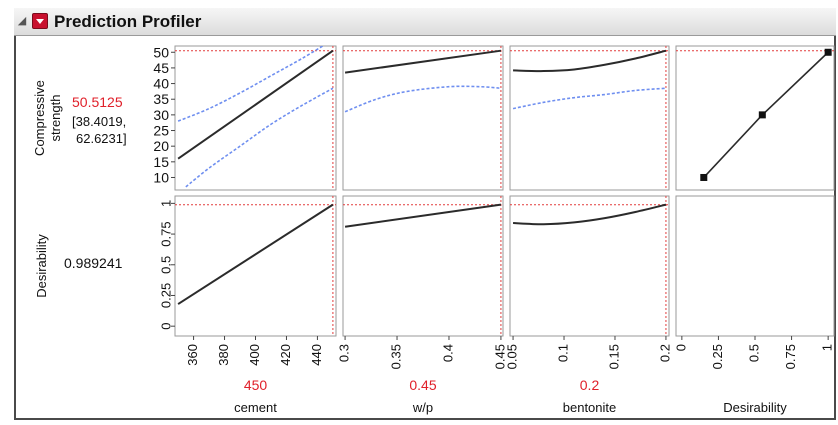  What do you see at coordinates (161, 68) in the screenshot?
I see `y-tick-label-r0-7: 45` at bounding box center [161, 68].